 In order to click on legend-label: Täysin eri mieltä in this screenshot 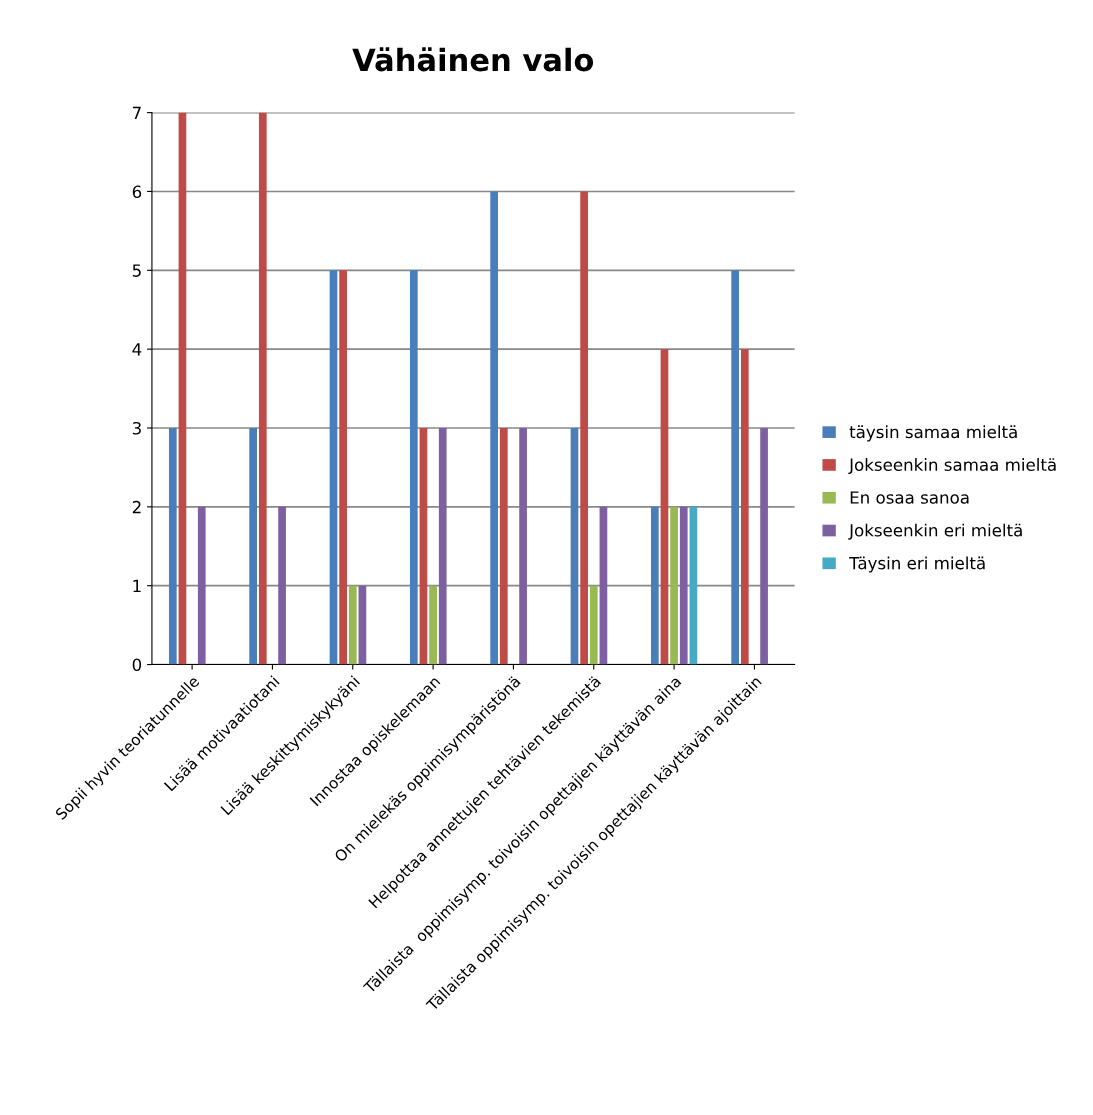, I will do `click(917, 564)`.